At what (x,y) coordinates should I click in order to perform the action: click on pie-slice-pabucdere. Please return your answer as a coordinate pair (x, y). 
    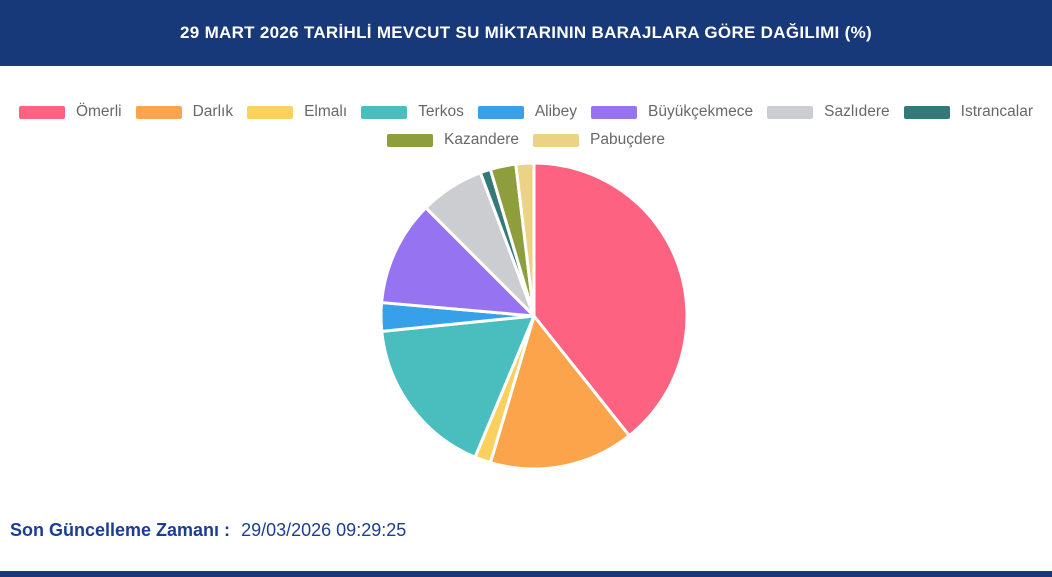
    Looking at the image, I should click on (525, 239).